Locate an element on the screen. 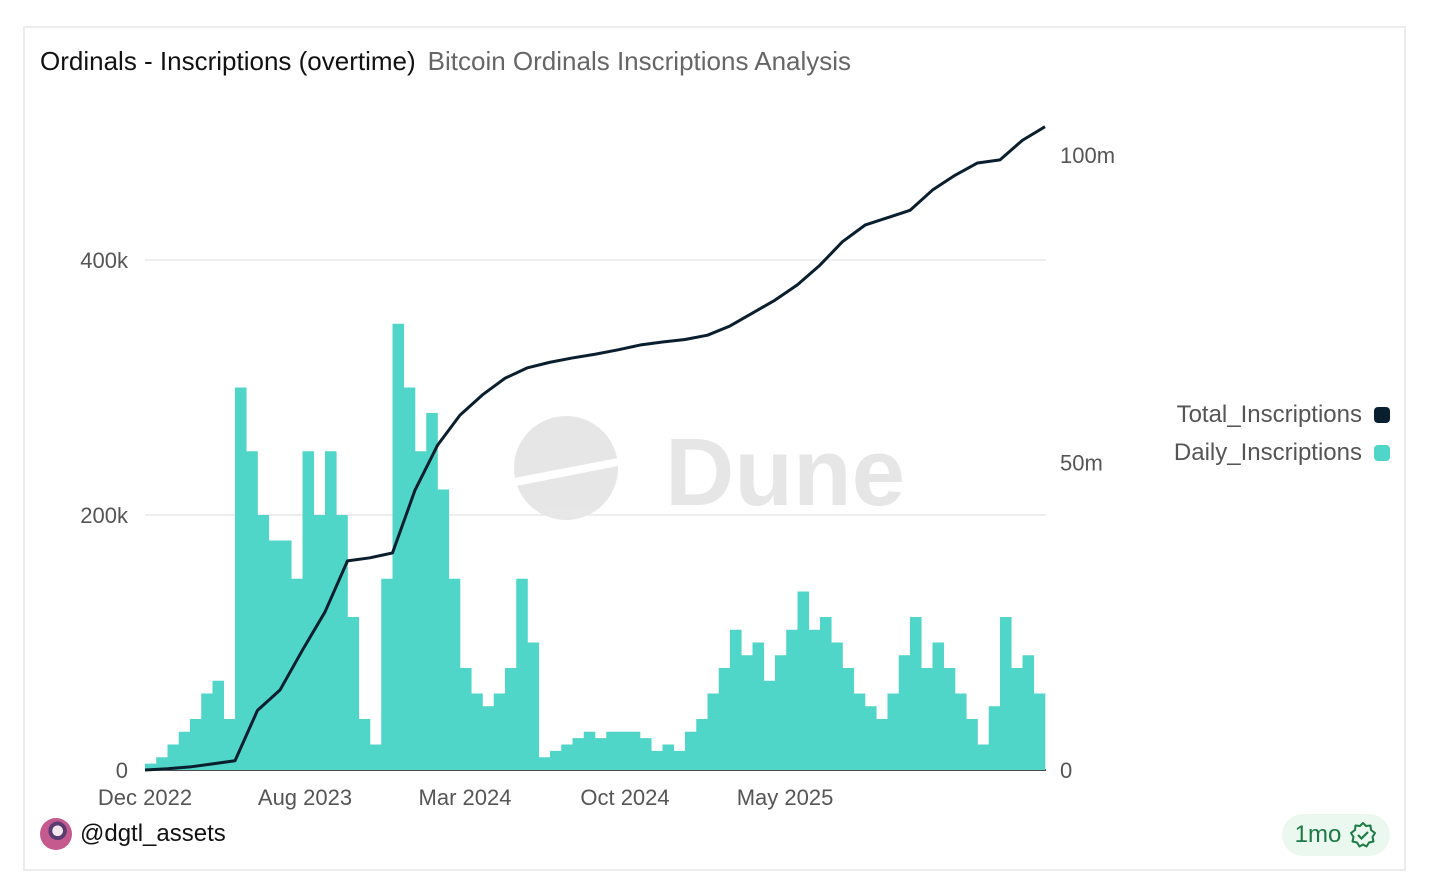  freshness-badge: 1mo is located at coordinates (1336, 835).